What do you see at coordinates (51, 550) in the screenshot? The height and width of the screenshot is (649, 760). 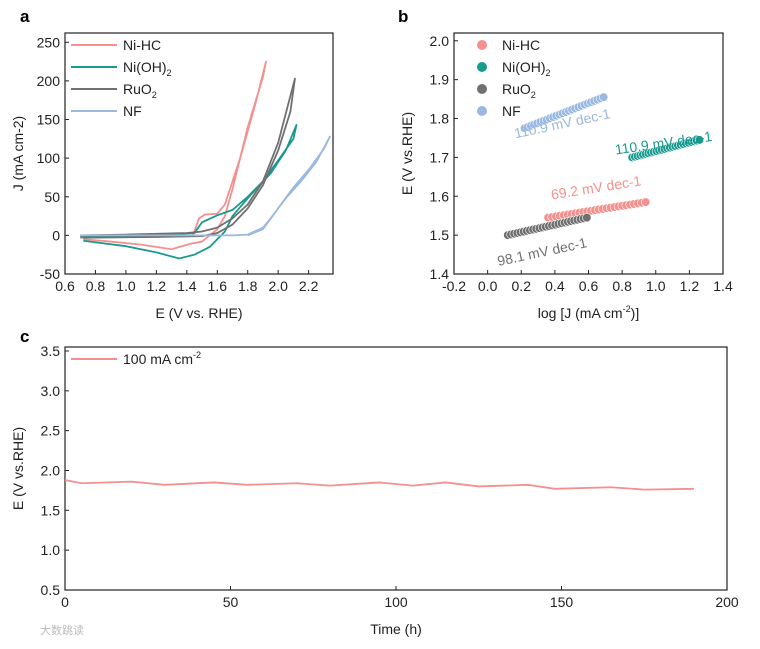 I see `y-tick-label: 1.0` at bounding box center [51, 550].